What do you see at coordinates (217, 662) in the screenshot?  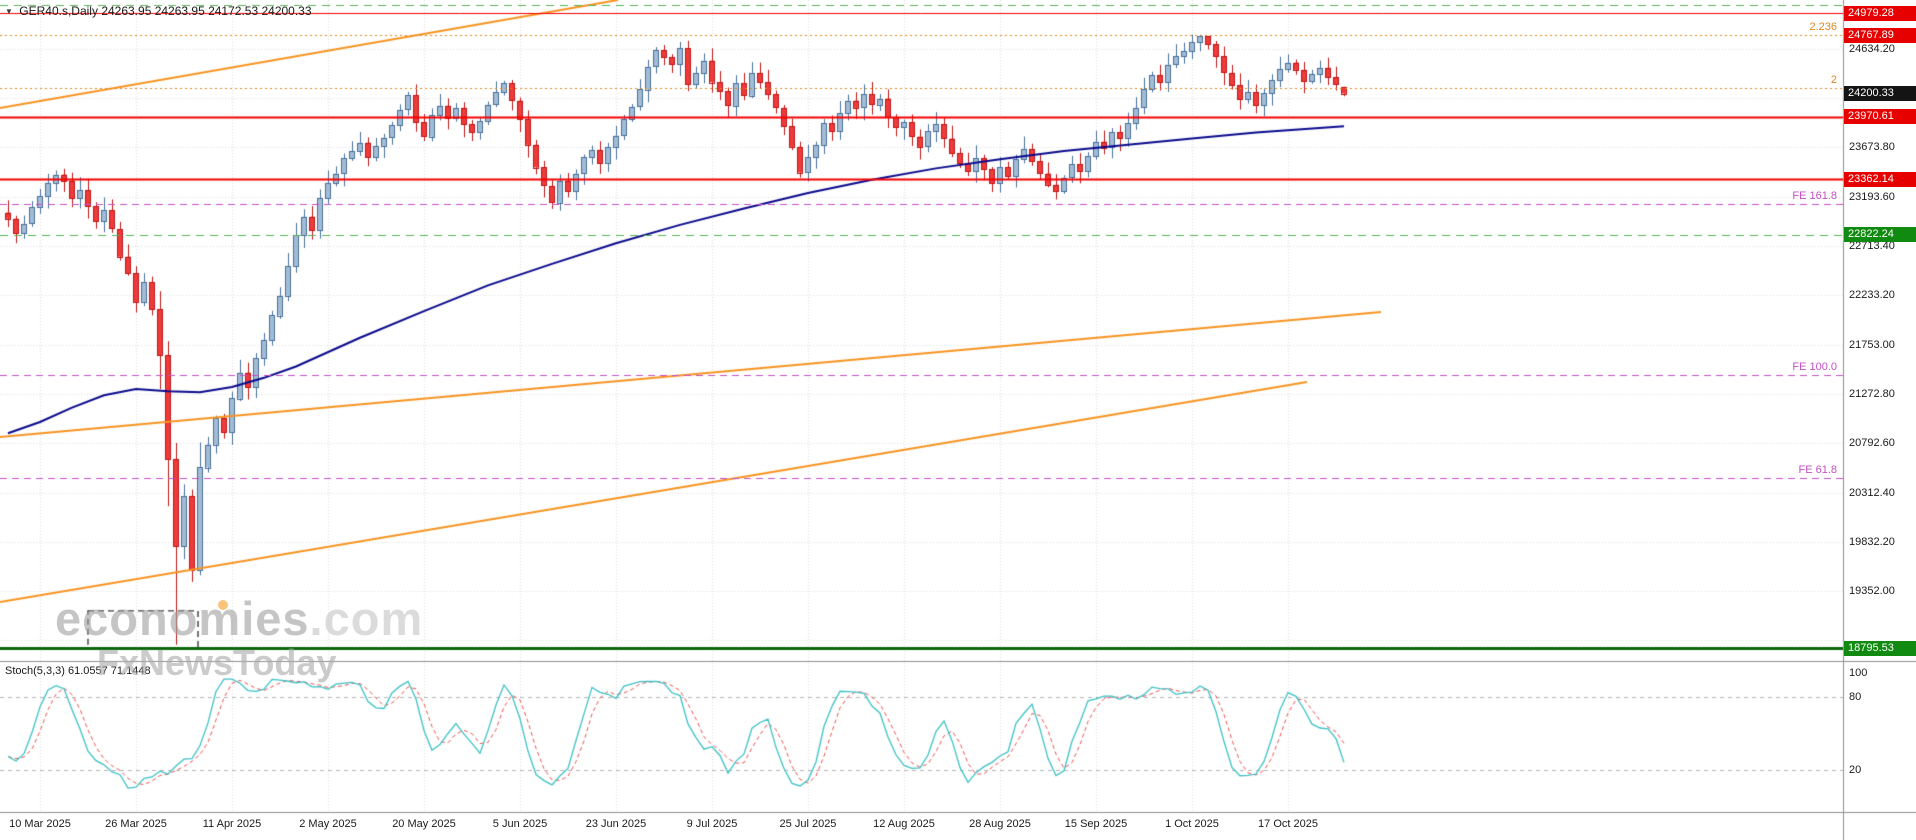 I see `watermark-line2: FxNewsToday` at bounding box center [217, 662].